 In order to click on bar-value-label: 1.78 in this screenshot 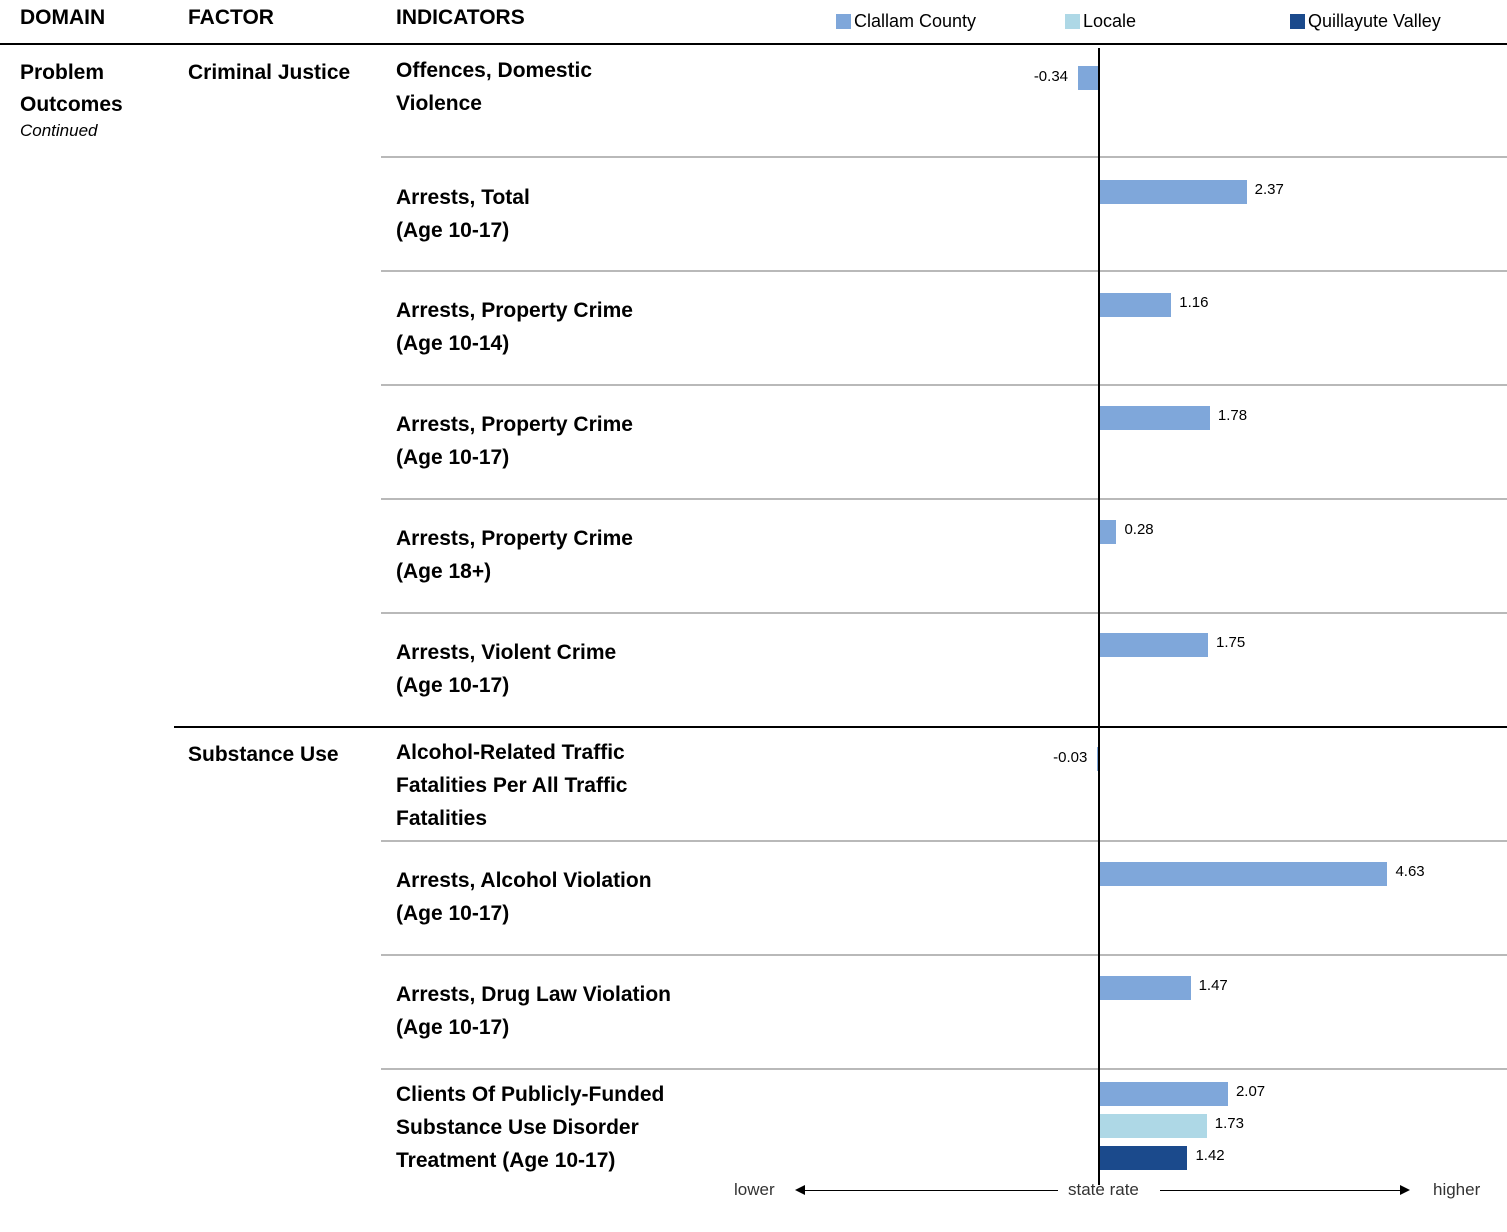, I will do `click(1232, 415)`.